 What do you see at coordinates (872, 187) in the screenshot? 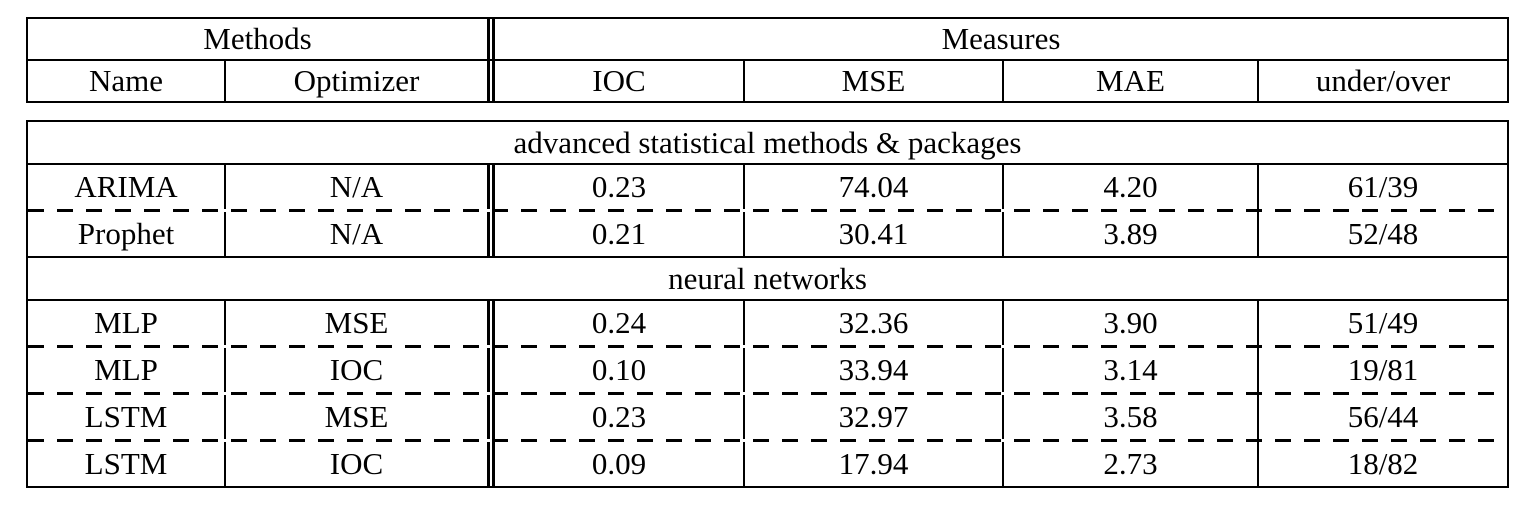
I see `table-cell: 74.04` at bounding box center [872, 187].